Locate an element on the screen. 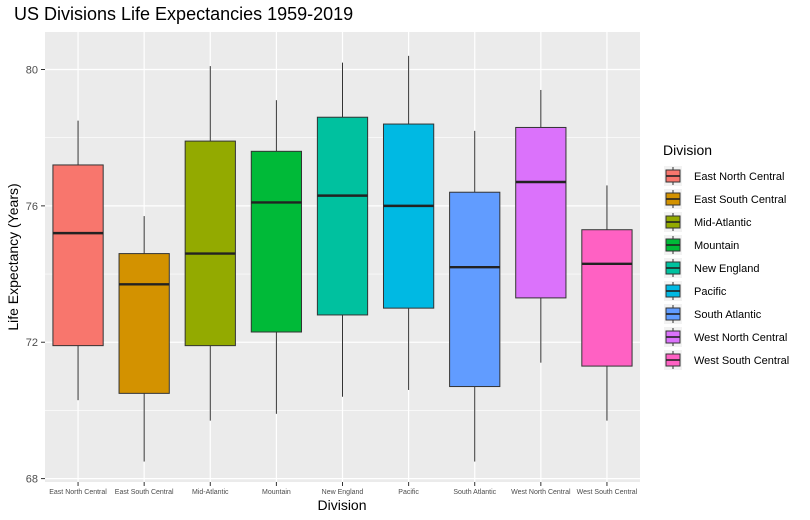 The height and width of the screenshot is (520, 810). x-tick-label: South Atlantic is located at coordinates (474, 492).